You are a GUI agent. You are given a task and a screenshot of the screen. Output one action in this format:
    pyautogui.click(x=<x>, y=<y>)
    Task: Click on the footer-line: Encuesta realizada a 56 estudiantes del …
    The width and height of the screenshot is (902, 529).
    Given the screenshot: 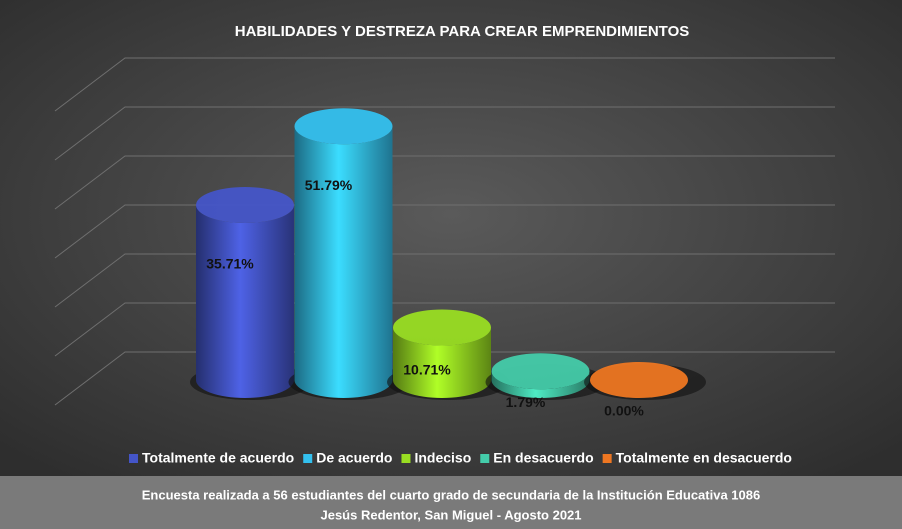 What is the action you would take?
    pyautogui.click(x=451, y=494)
    